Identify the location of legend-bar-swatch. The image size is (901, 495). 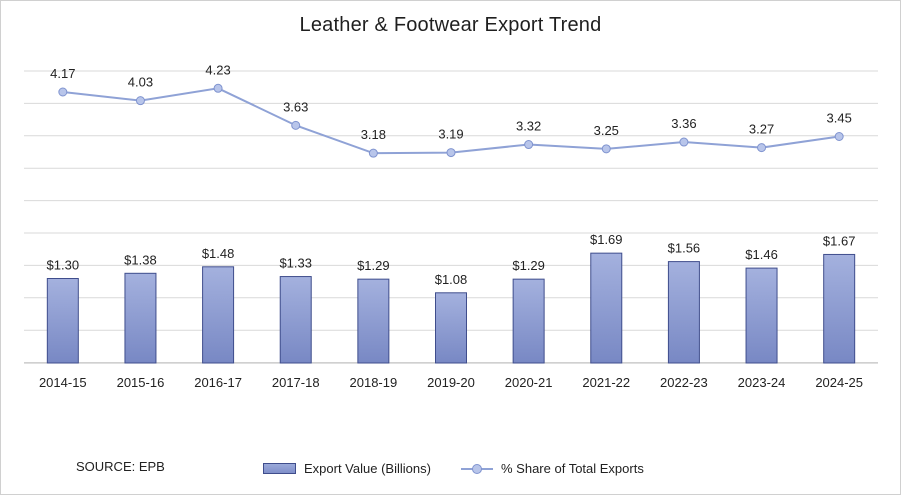
(279, 468).